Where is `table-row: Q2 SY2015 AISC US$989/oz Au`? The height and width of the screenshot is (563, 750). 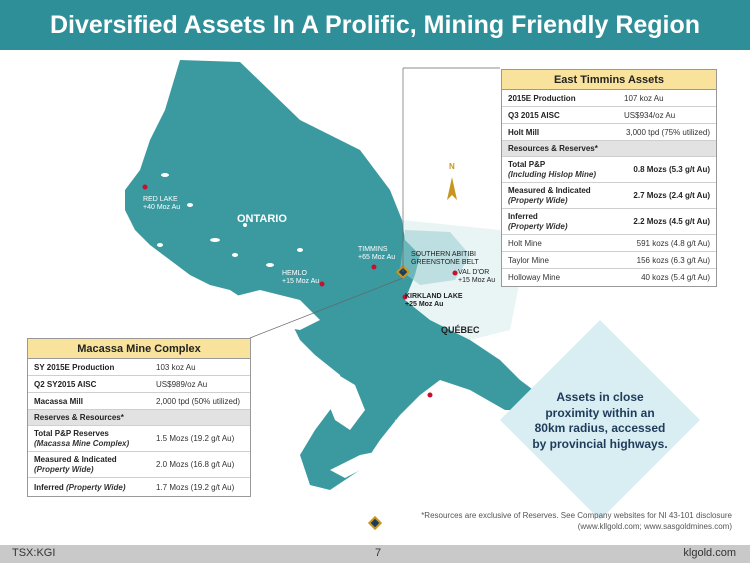
table-row: Q2 SY2015 AISC US$989/oz Au is located at coordinates (139, 384).